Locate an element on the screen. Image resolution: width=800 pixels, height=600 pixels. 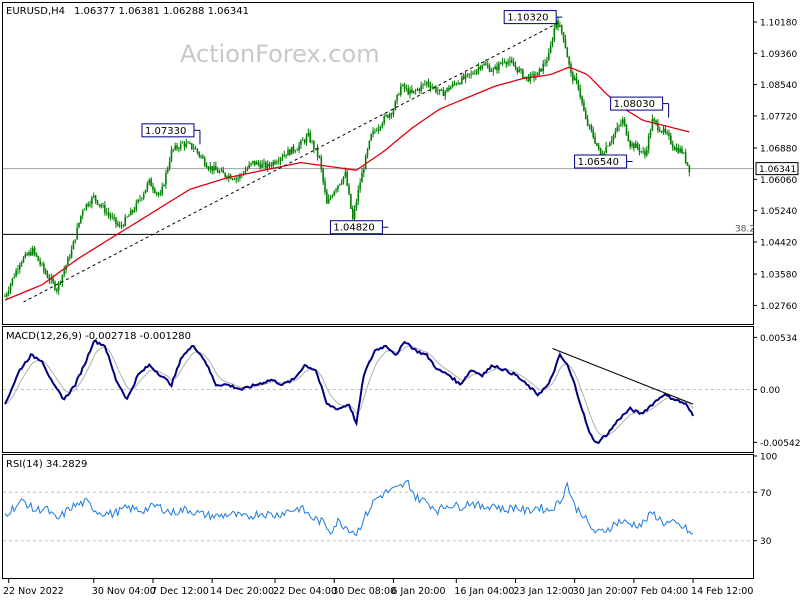
price-axis-label: 1.04420 is located at coordinates (778, 244).